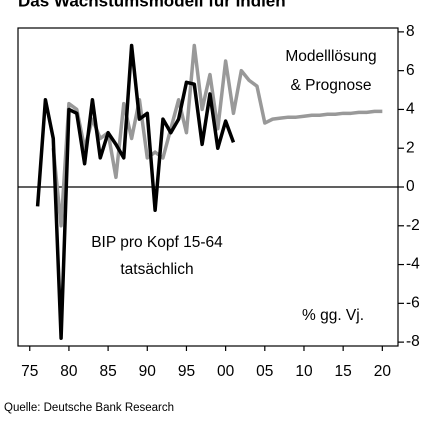  What do you see at coordinates (89, 408) in the screenshot?
I see `source: Quelle: Deutsche Bank Research` at bounding box center [89, 408].